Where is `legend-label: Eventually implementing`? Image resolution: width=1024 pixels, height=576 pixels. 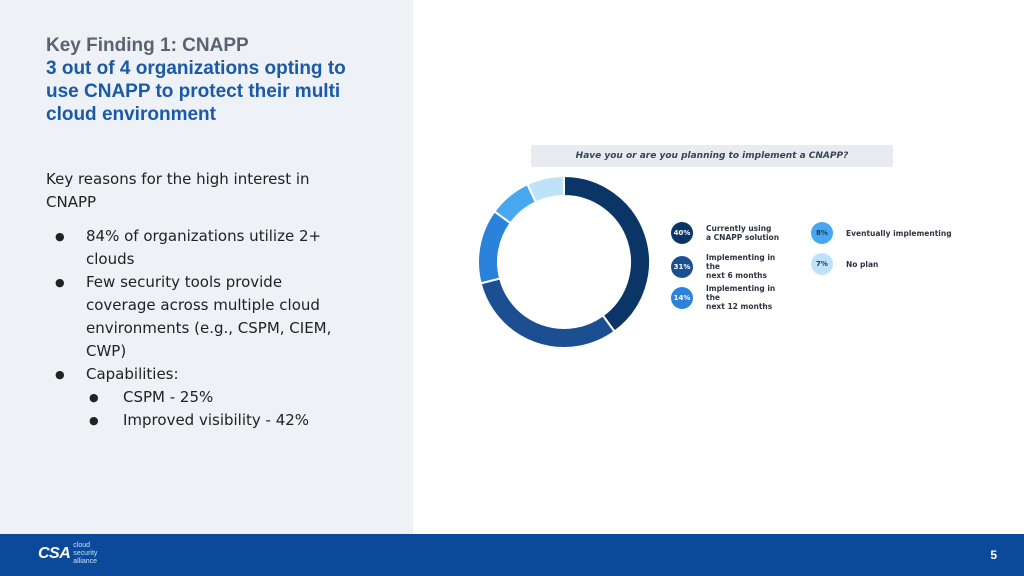
legend-label: Eventually implementing is located at coordinates (899, 233).